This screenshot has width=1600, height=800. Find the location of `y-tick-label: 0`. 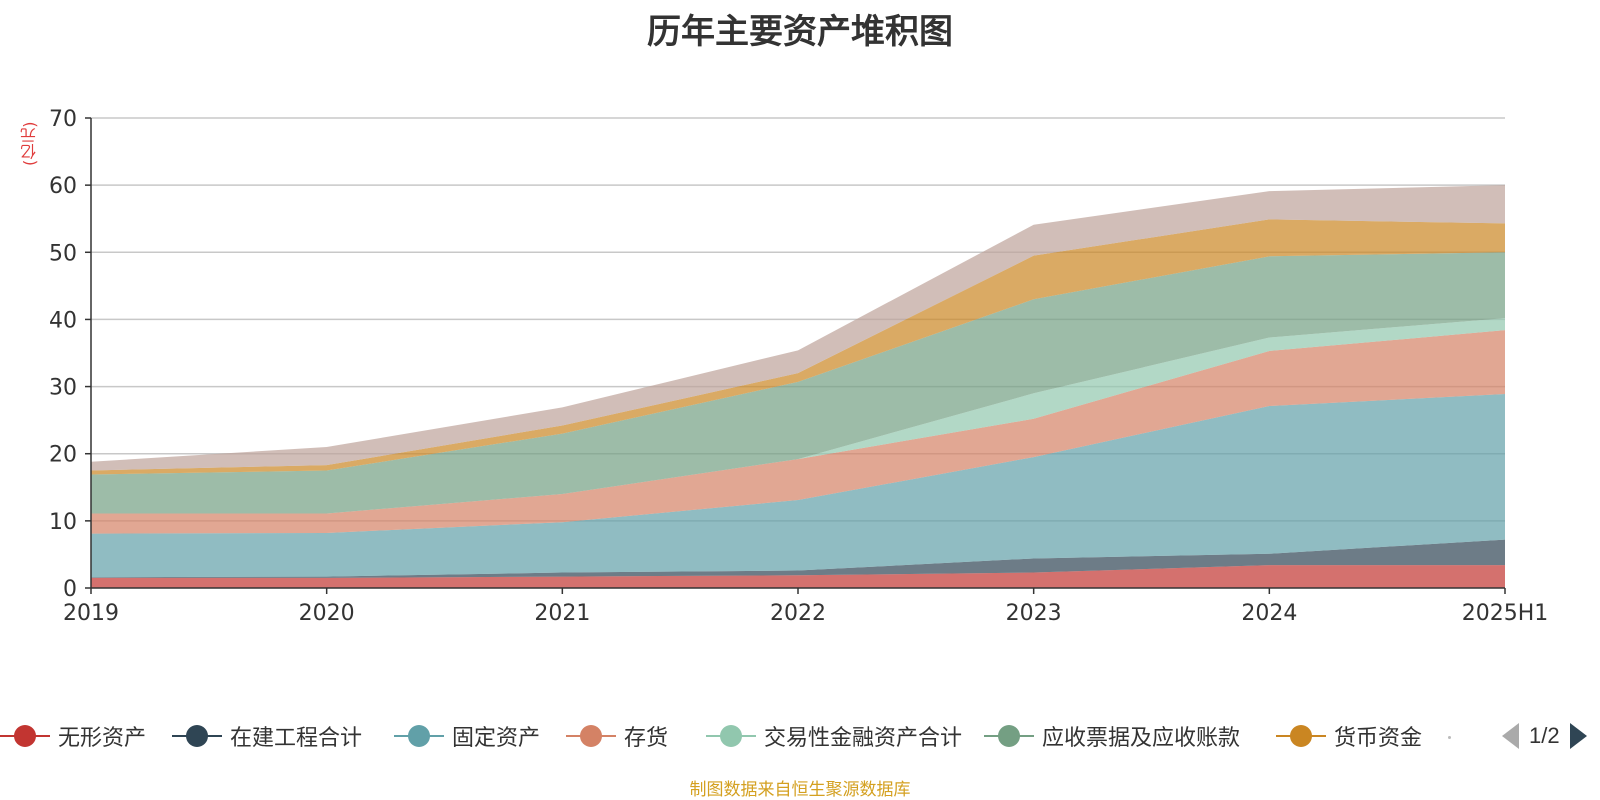

y-tick-label: 0 is located at coordinates (70, 589).